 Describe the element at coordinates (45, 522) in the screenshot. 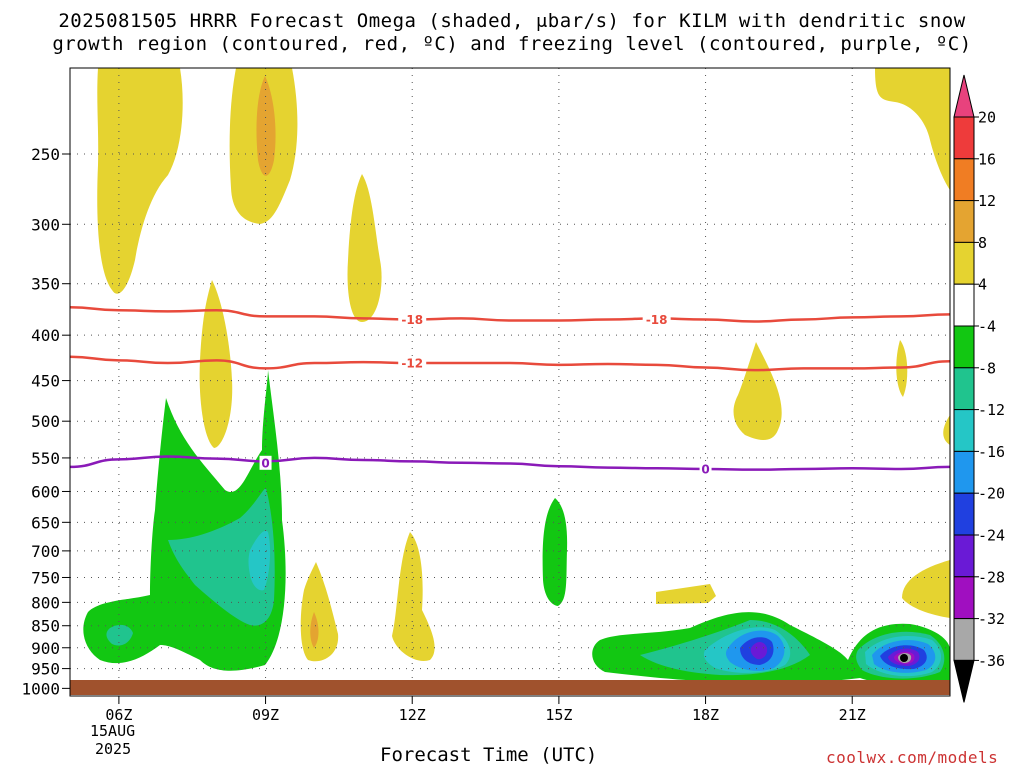

I see `y-tick-label: 650` at that location.